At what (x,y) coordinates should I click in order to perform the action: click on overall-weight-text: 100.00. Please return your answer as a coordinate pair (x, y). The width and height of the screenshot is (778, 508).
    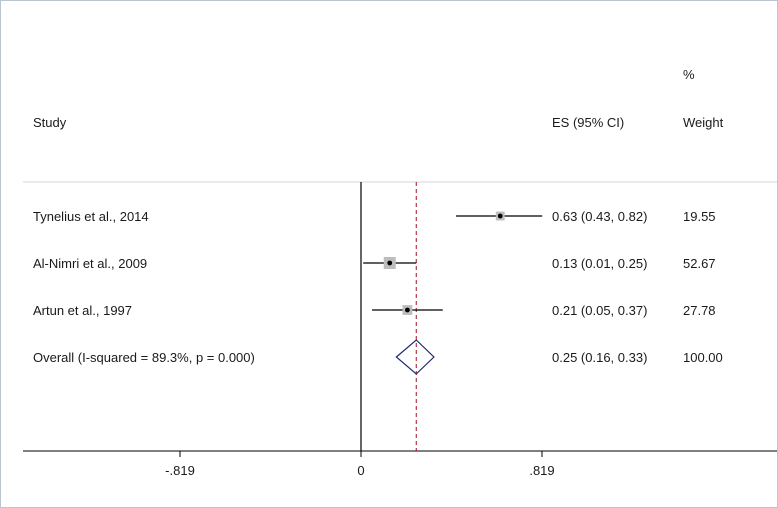
    Looking at the image, I should click on (703, 357).